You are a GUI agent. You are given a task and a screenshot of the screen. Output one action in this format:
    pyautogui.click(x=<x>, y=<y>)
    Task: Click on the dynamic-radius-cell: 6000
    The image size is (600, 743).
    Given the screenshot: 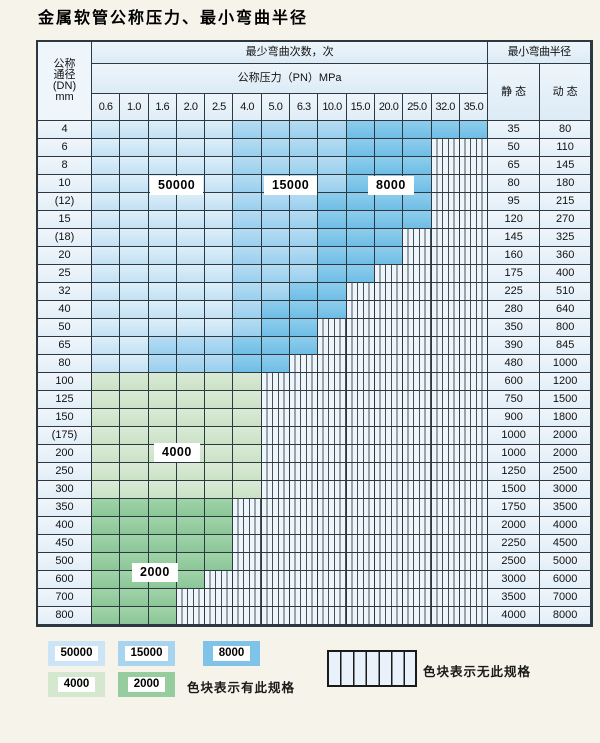 What is the action you would take?
    pyautogui.click(x=566, y=580)
    